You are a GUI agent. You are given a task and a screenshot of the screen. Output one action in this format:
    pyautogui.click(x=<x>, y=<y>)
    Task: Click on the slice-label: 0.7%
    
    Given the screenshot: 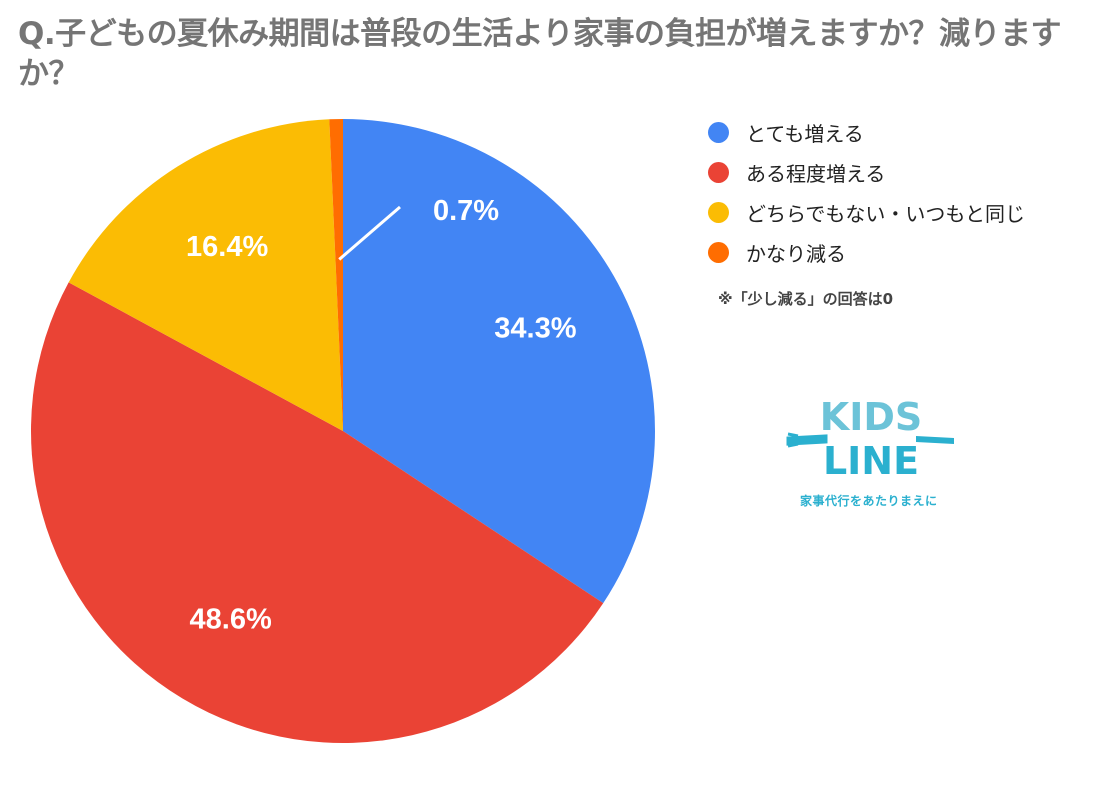 What is the action you would take?
    pyautogui.click(x=466, y=211)
    